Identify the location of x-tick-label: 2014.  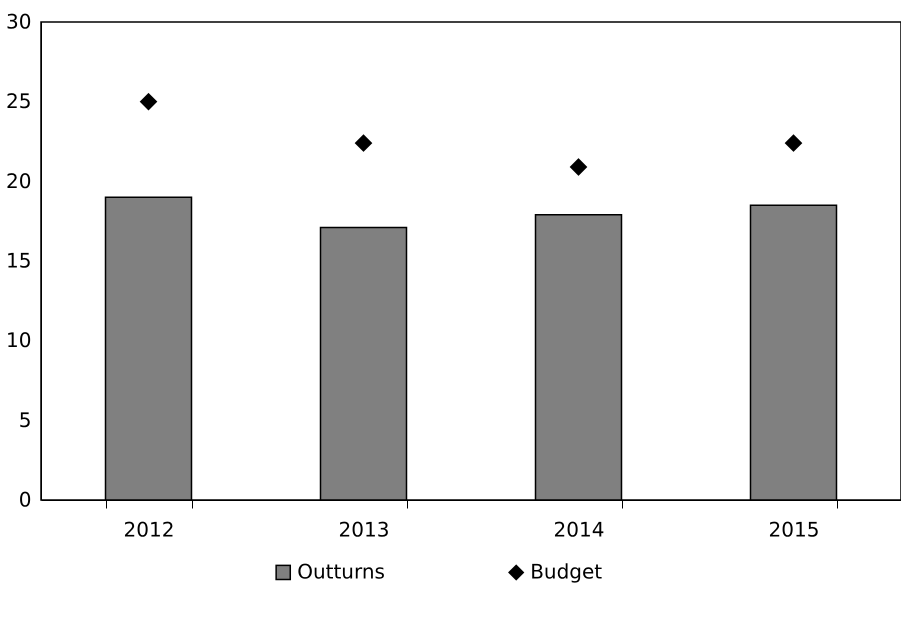
(579, 530).